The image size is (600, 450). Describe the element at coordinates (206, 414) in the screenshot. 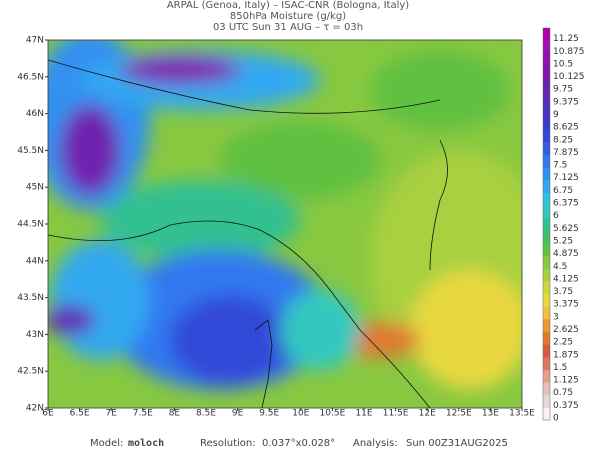

I see `x-axis-label: 8.5E` at that location.